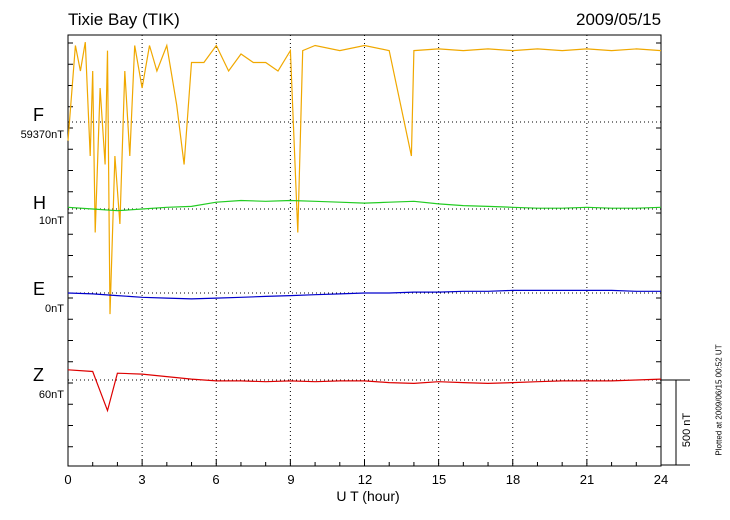 The width and height of the screenshot is (730, 520). I want to click on series-h-line, so click(364, 205).